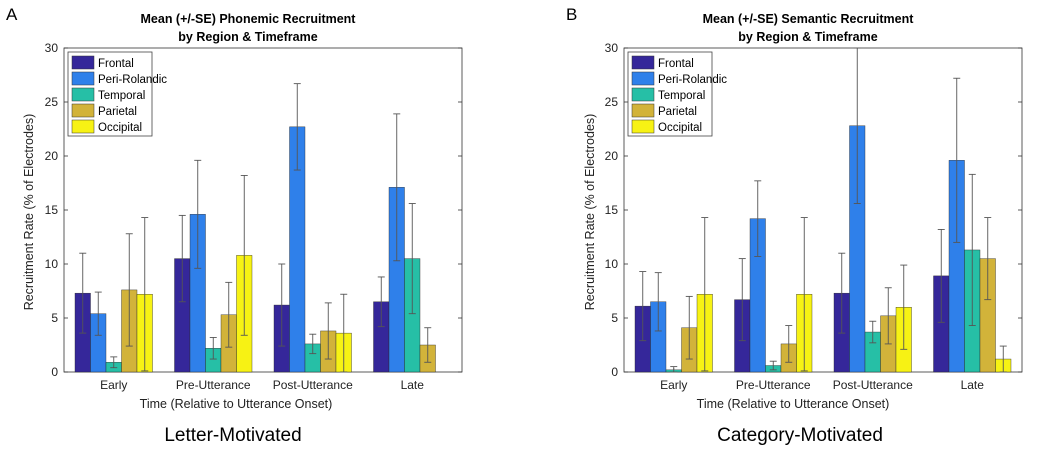 This screenshot has width=1050, height=452. What do you see at coordinates (249, 19) in the screenshot?
I see `chart-title-line-1: Mean (+/-SE) Phonemic Recruitment` at bounding box center [249, 19].